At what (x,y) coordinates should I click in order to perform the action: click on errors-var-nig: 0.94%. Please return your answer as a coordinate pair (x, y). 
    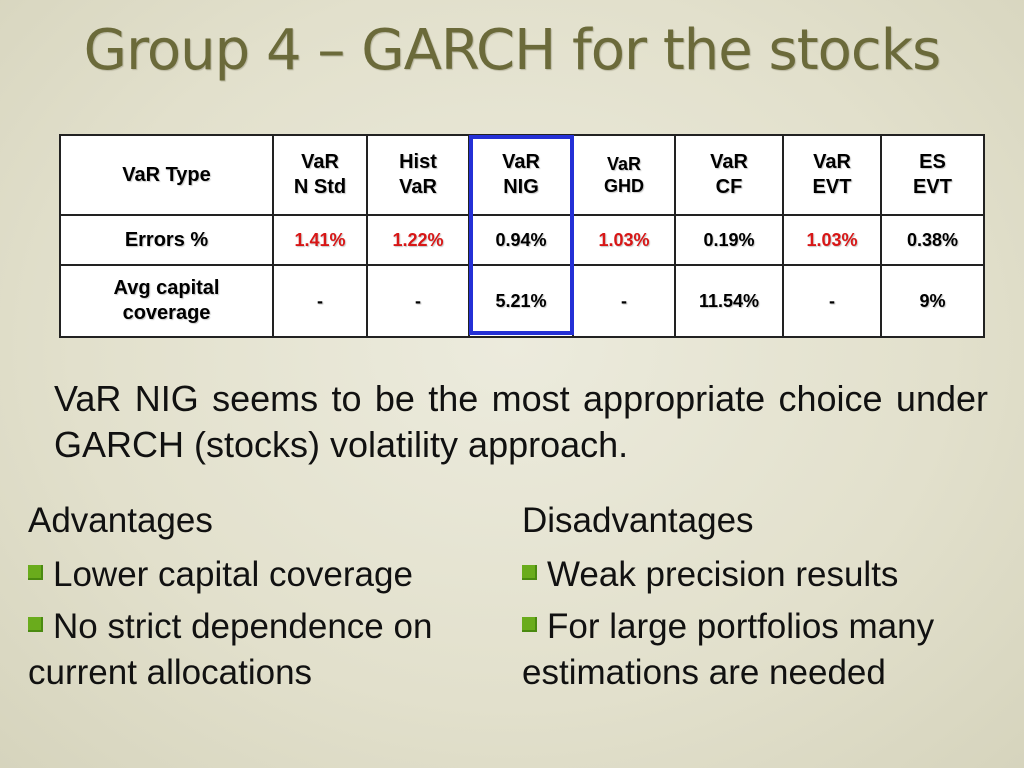
    Looking at the image, I should click on (521, 240).